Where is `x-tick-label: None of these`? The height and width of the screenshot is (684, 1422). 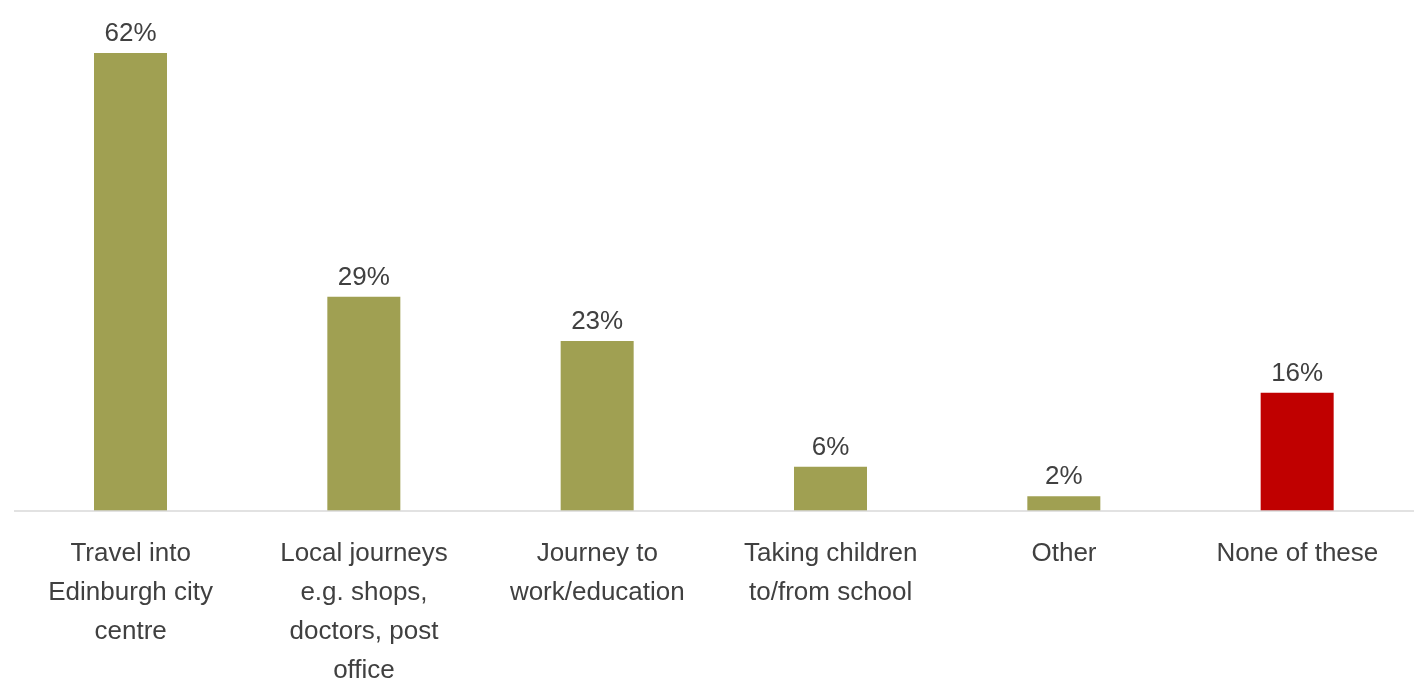
x-tick-label: None of these is located at coordinates (1297, 552).